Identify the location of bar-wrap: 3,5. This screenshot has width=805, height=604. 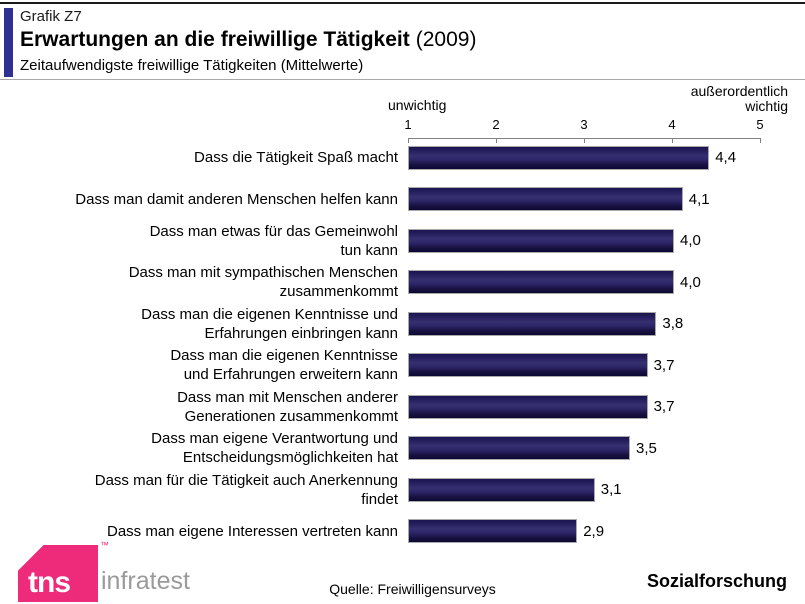
(532, 449).